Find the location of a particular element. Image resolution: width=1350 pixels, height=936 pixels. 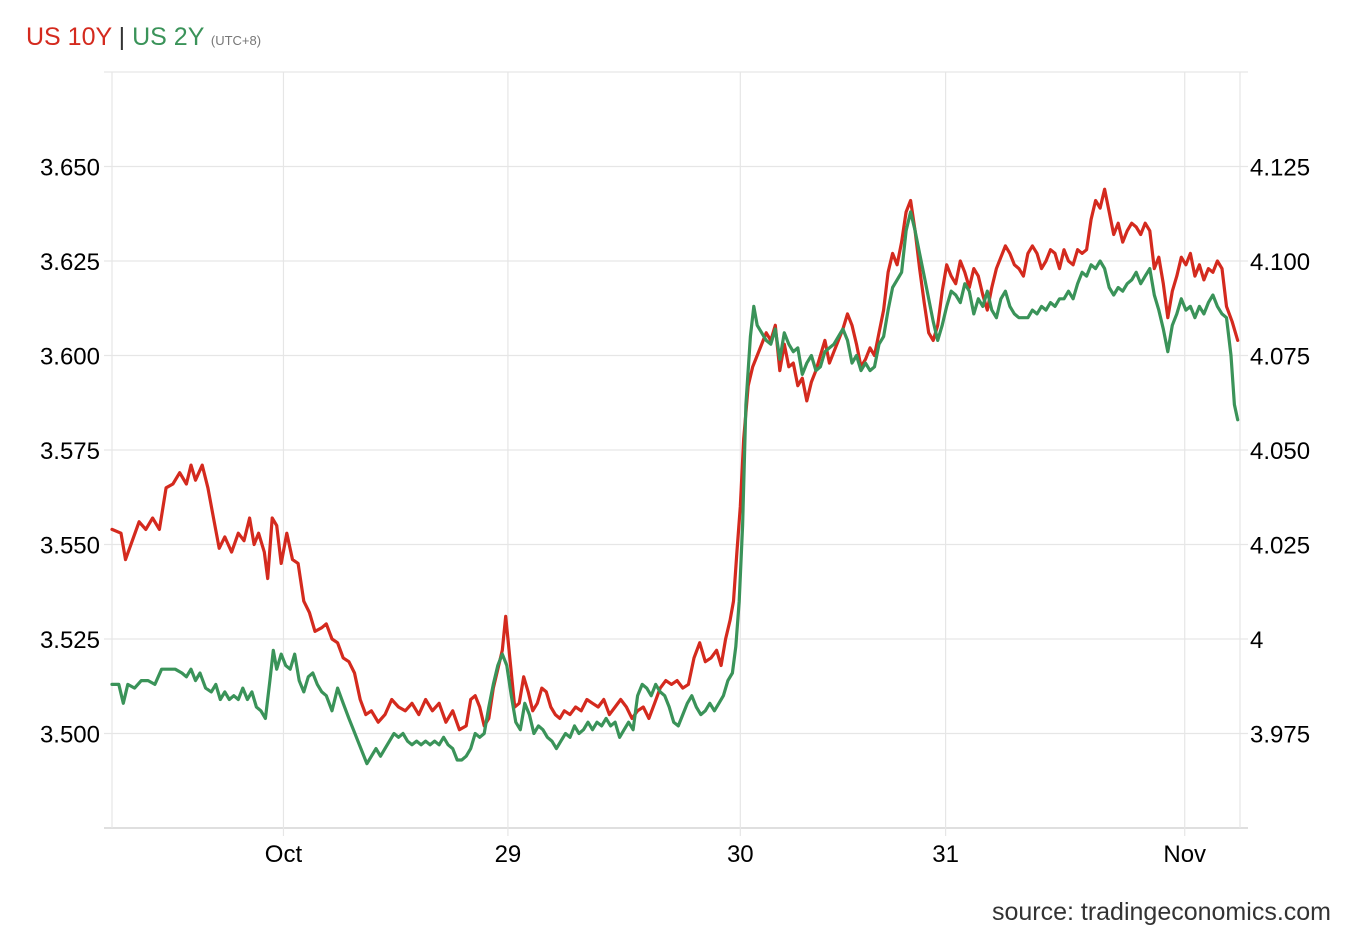

x-axis-tick-label: Nov is located at coordinates (1184, 854).